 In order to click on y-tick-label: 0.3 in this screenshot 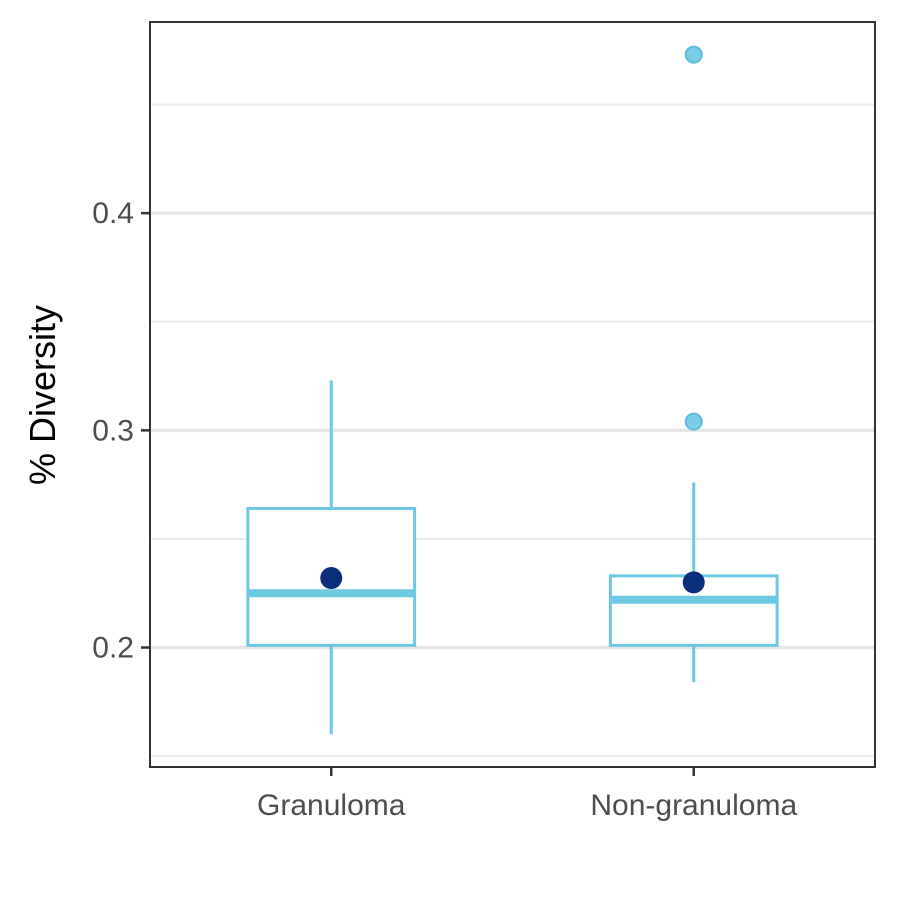, I will do `click(113, 430)`.